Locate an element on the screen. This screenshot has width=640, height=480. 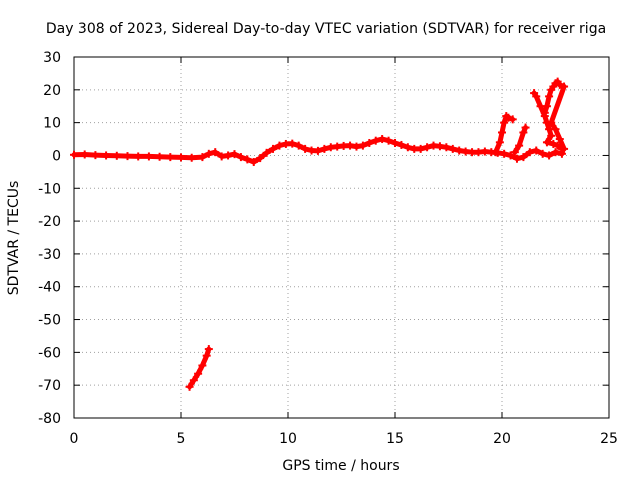
y-tick-label: 30 is located at coordinates (52, 58).